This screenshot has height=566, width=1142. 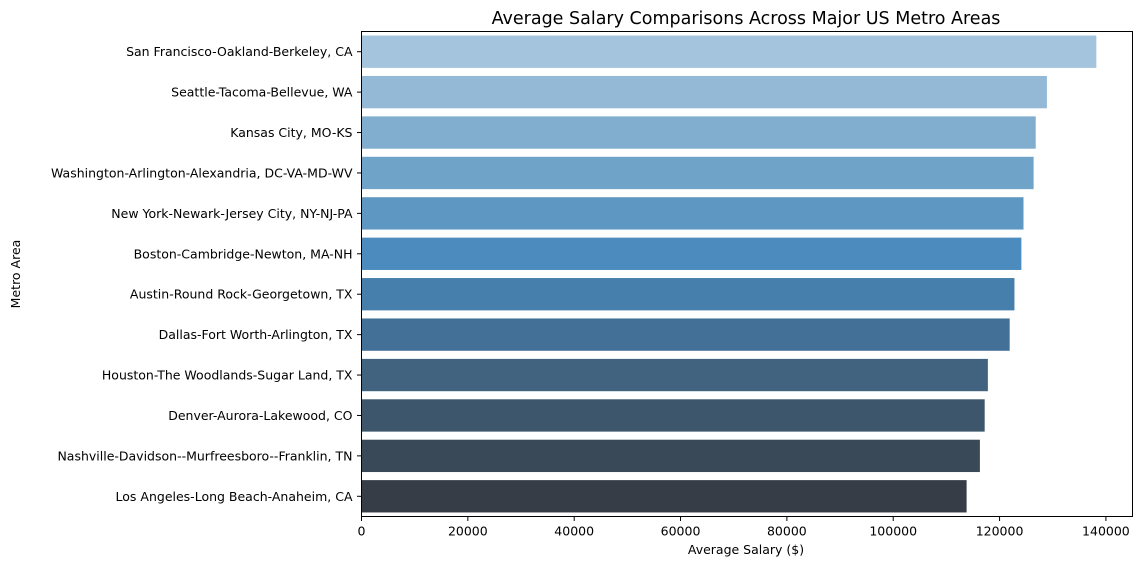 What do you see at coordinates (893, 531) in the screenshot?
I see `x-tick-label: 100000` at bounding box center [893, 531].